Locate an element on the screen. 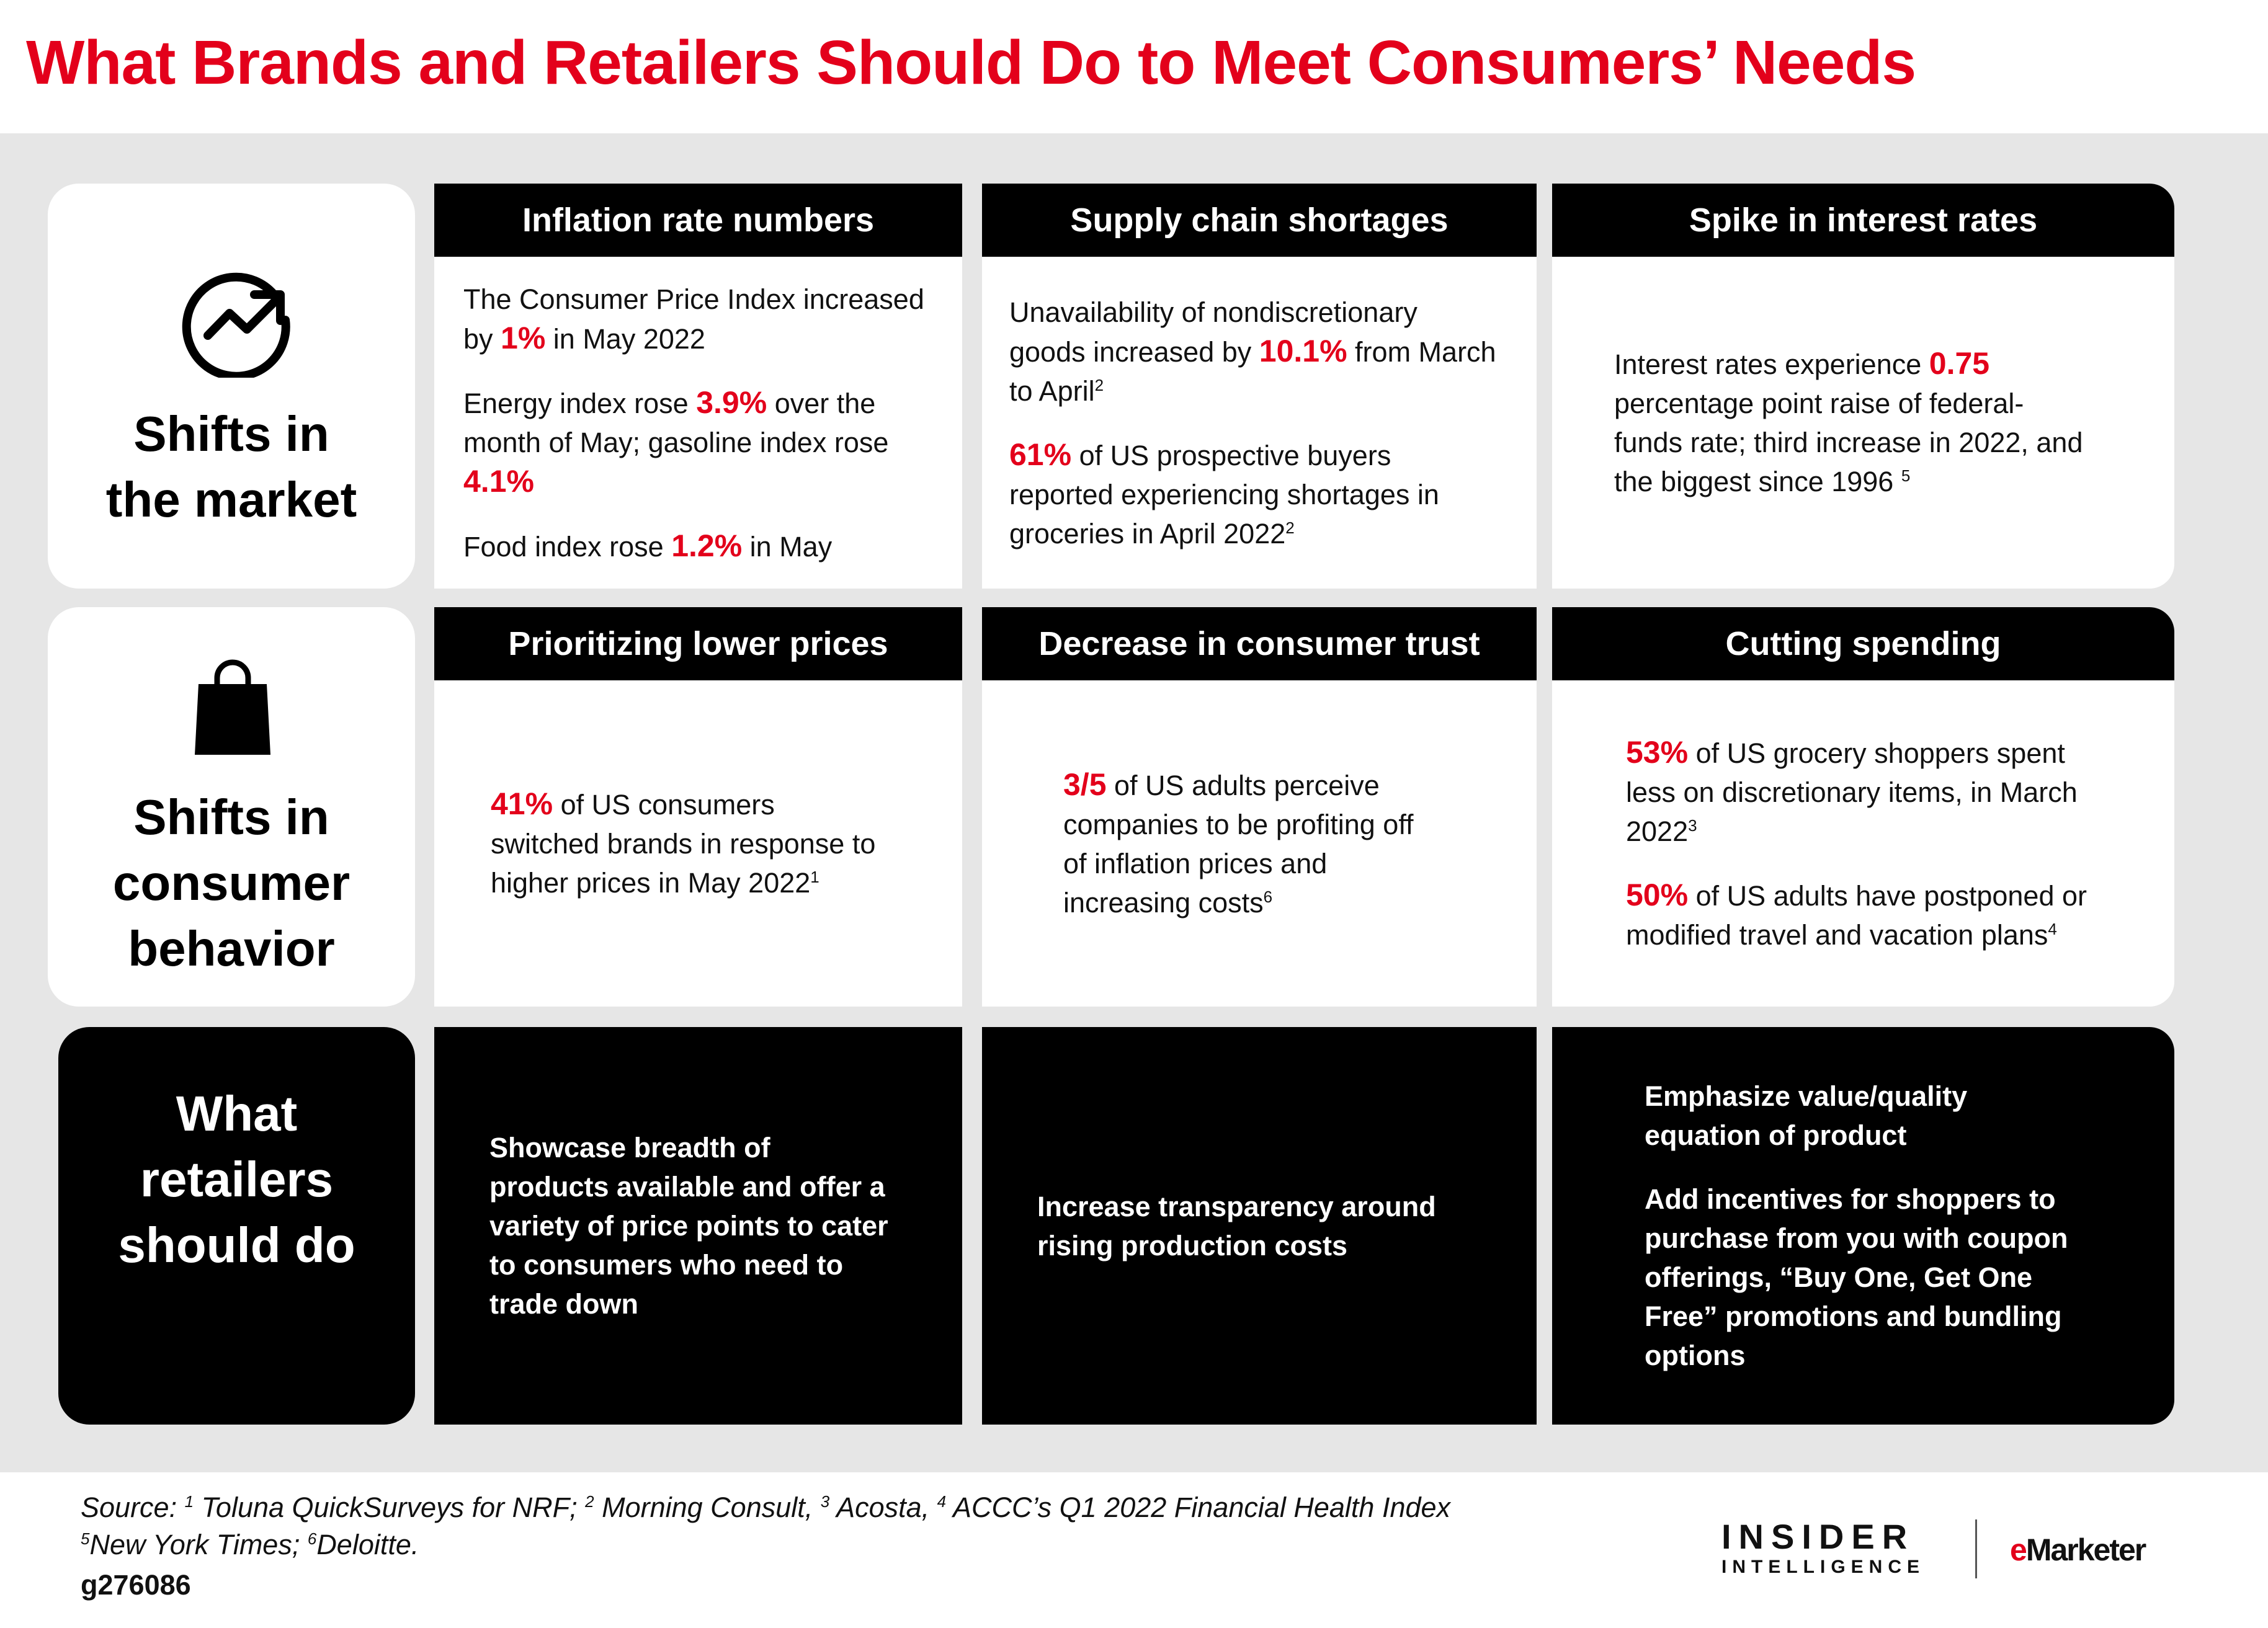 The image size is (2268, 1628). cell-header: Spike in interest rates is located at coordinates (1863, 220).